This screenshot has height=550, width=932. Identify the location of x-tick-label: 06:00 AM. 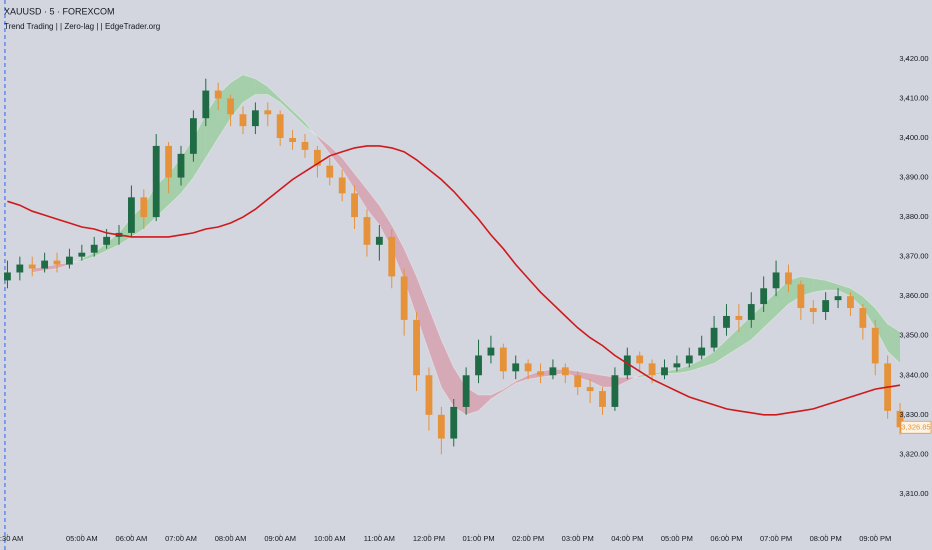
(132, 538).